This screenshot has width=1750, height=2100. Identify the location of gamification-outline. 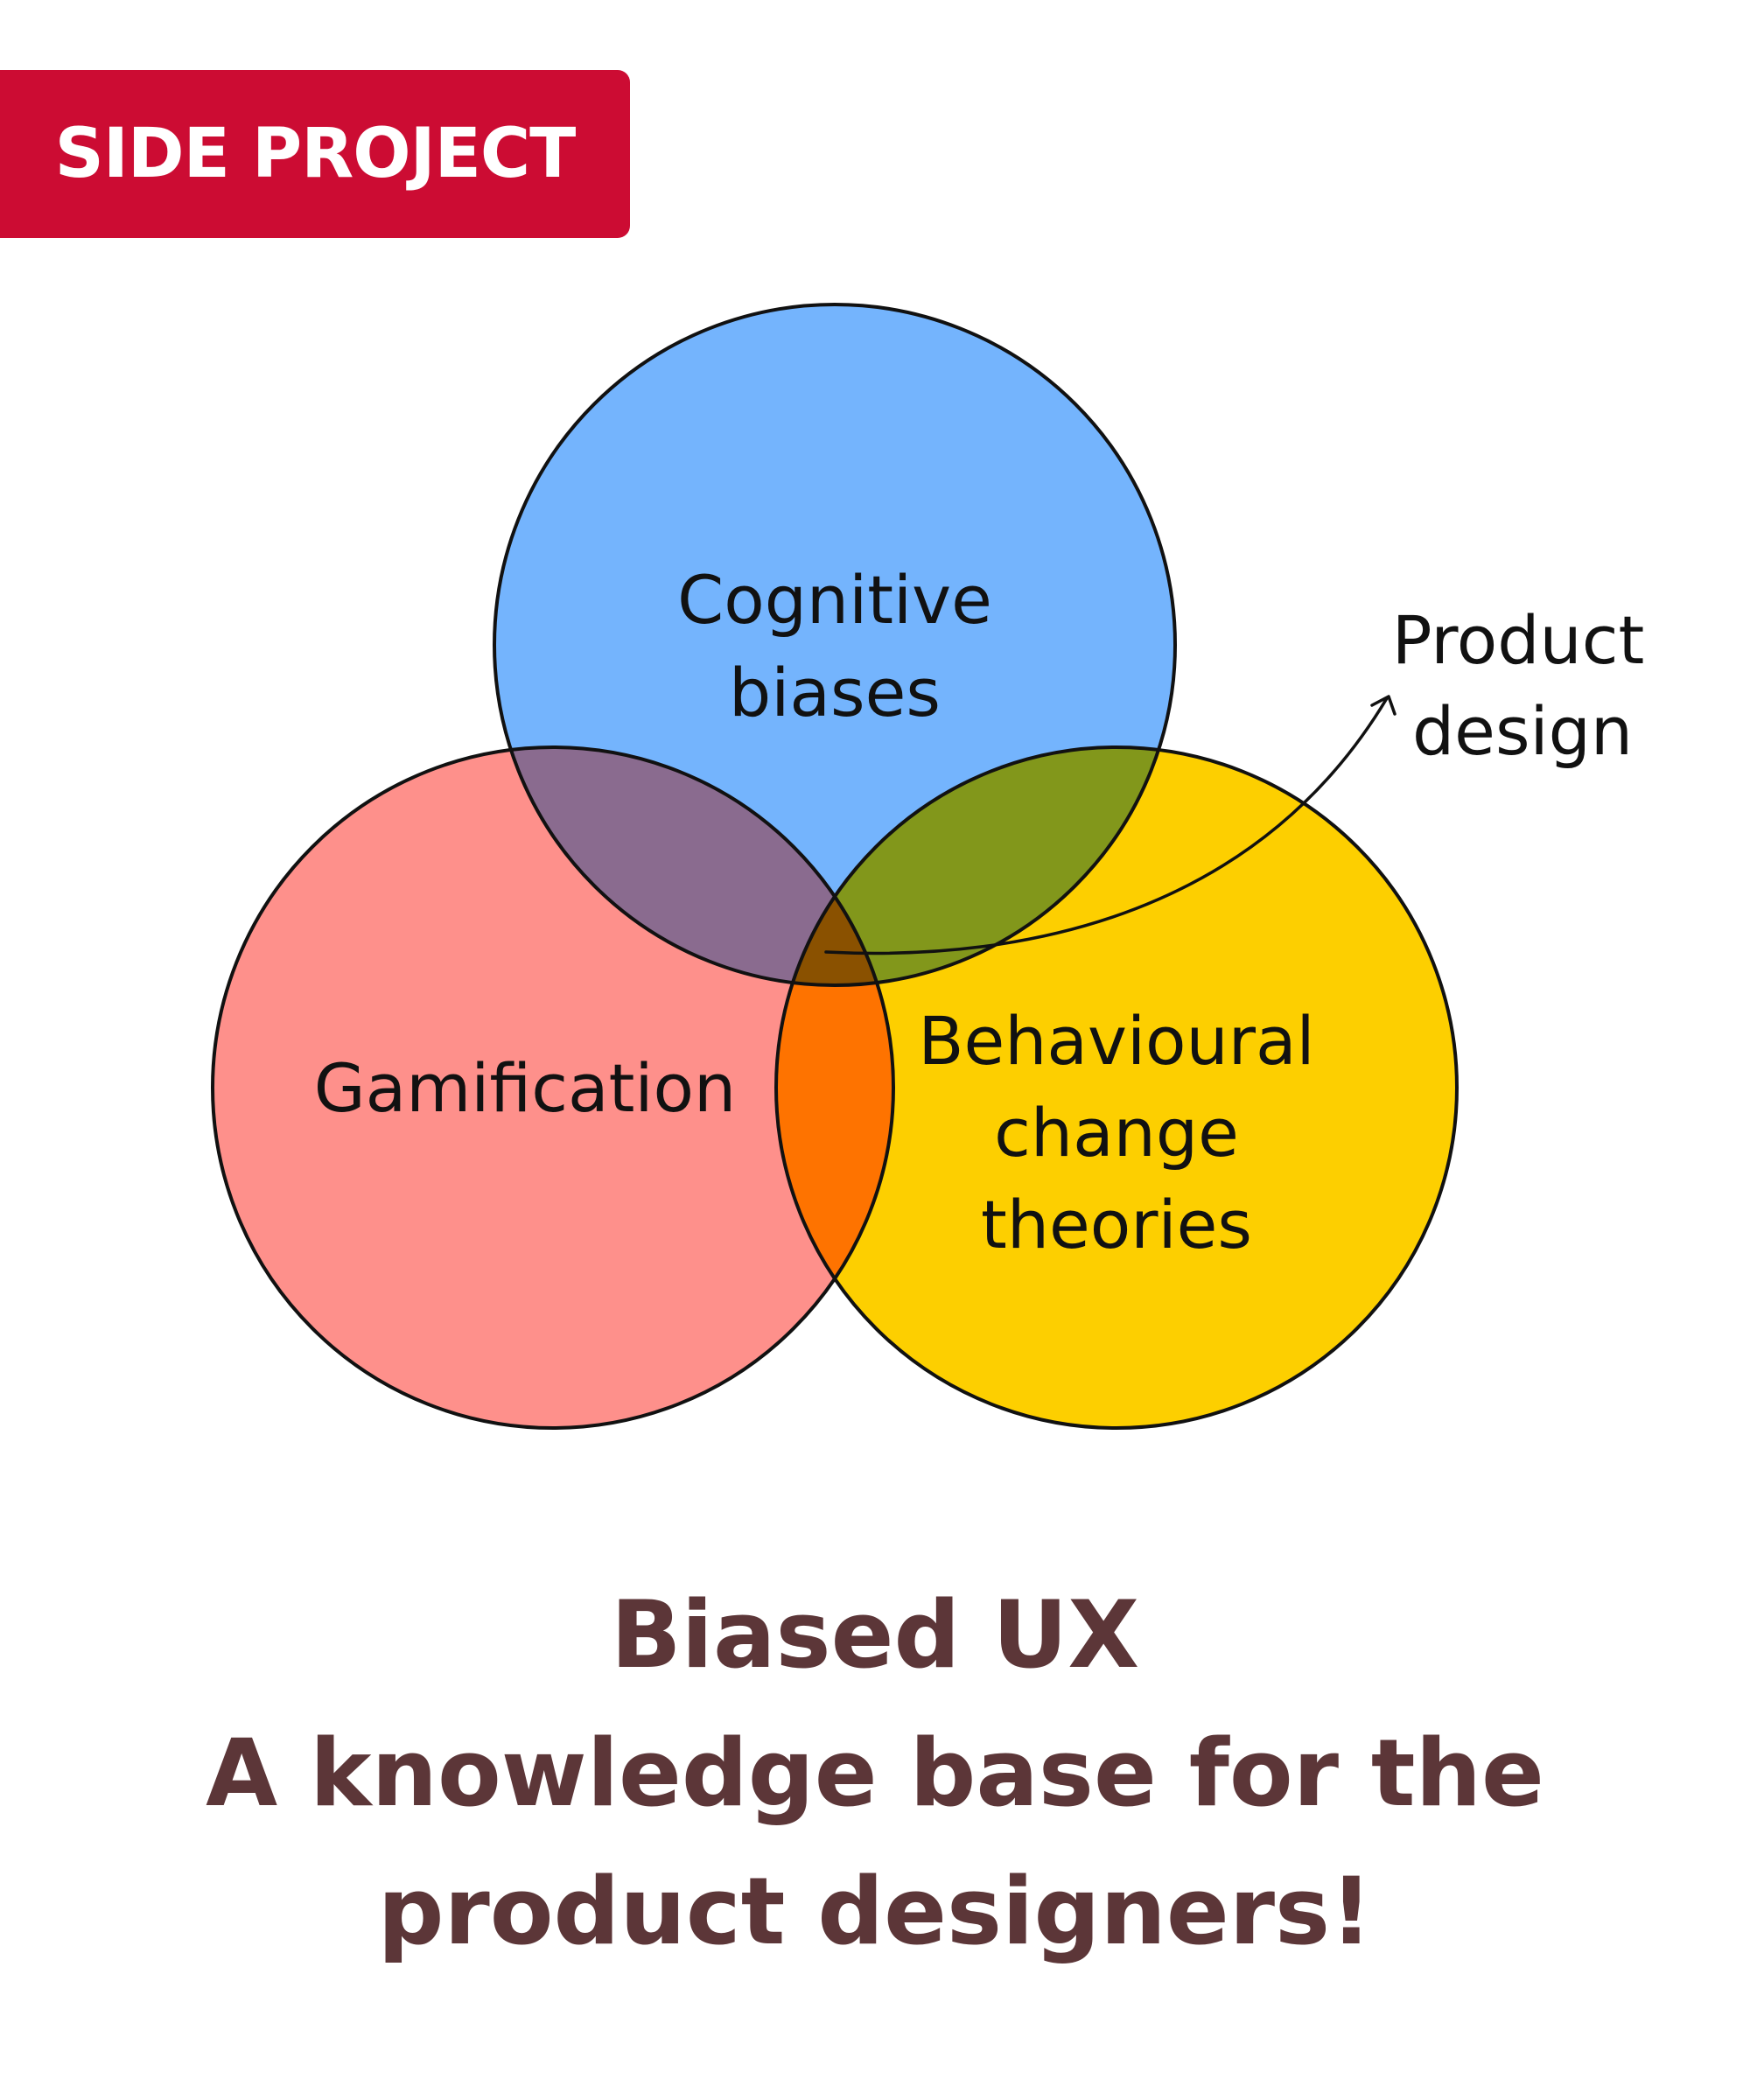
(553, 1088).